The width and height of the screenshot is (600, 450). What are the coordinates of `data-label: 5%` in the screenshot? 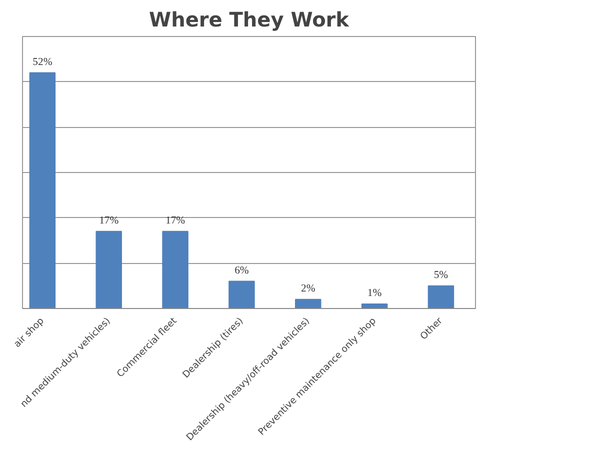 It's located at (441, 275).